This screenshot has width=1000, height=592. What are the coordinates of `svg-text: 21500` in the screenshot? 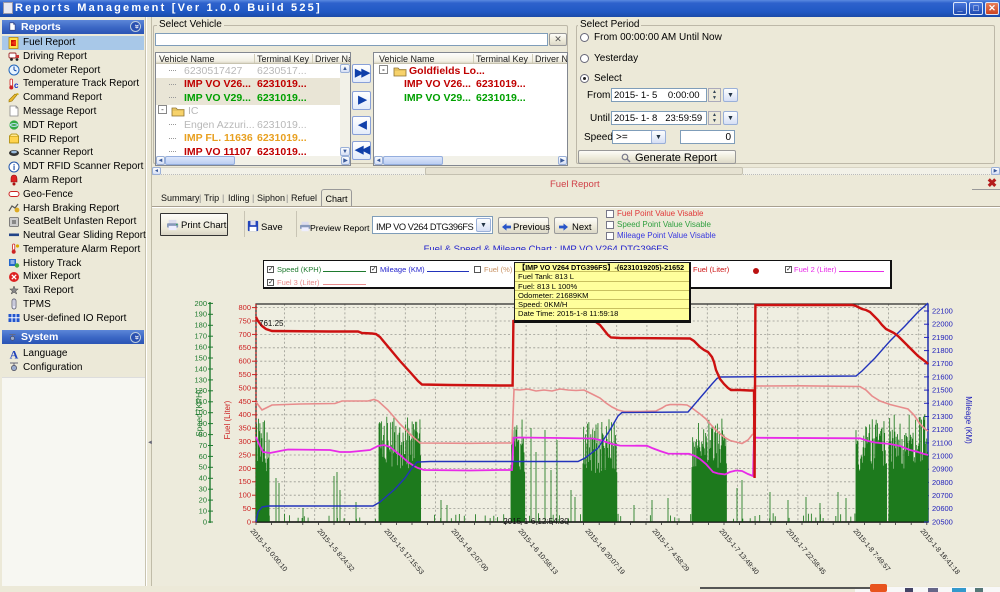 It's located at (942, 390).